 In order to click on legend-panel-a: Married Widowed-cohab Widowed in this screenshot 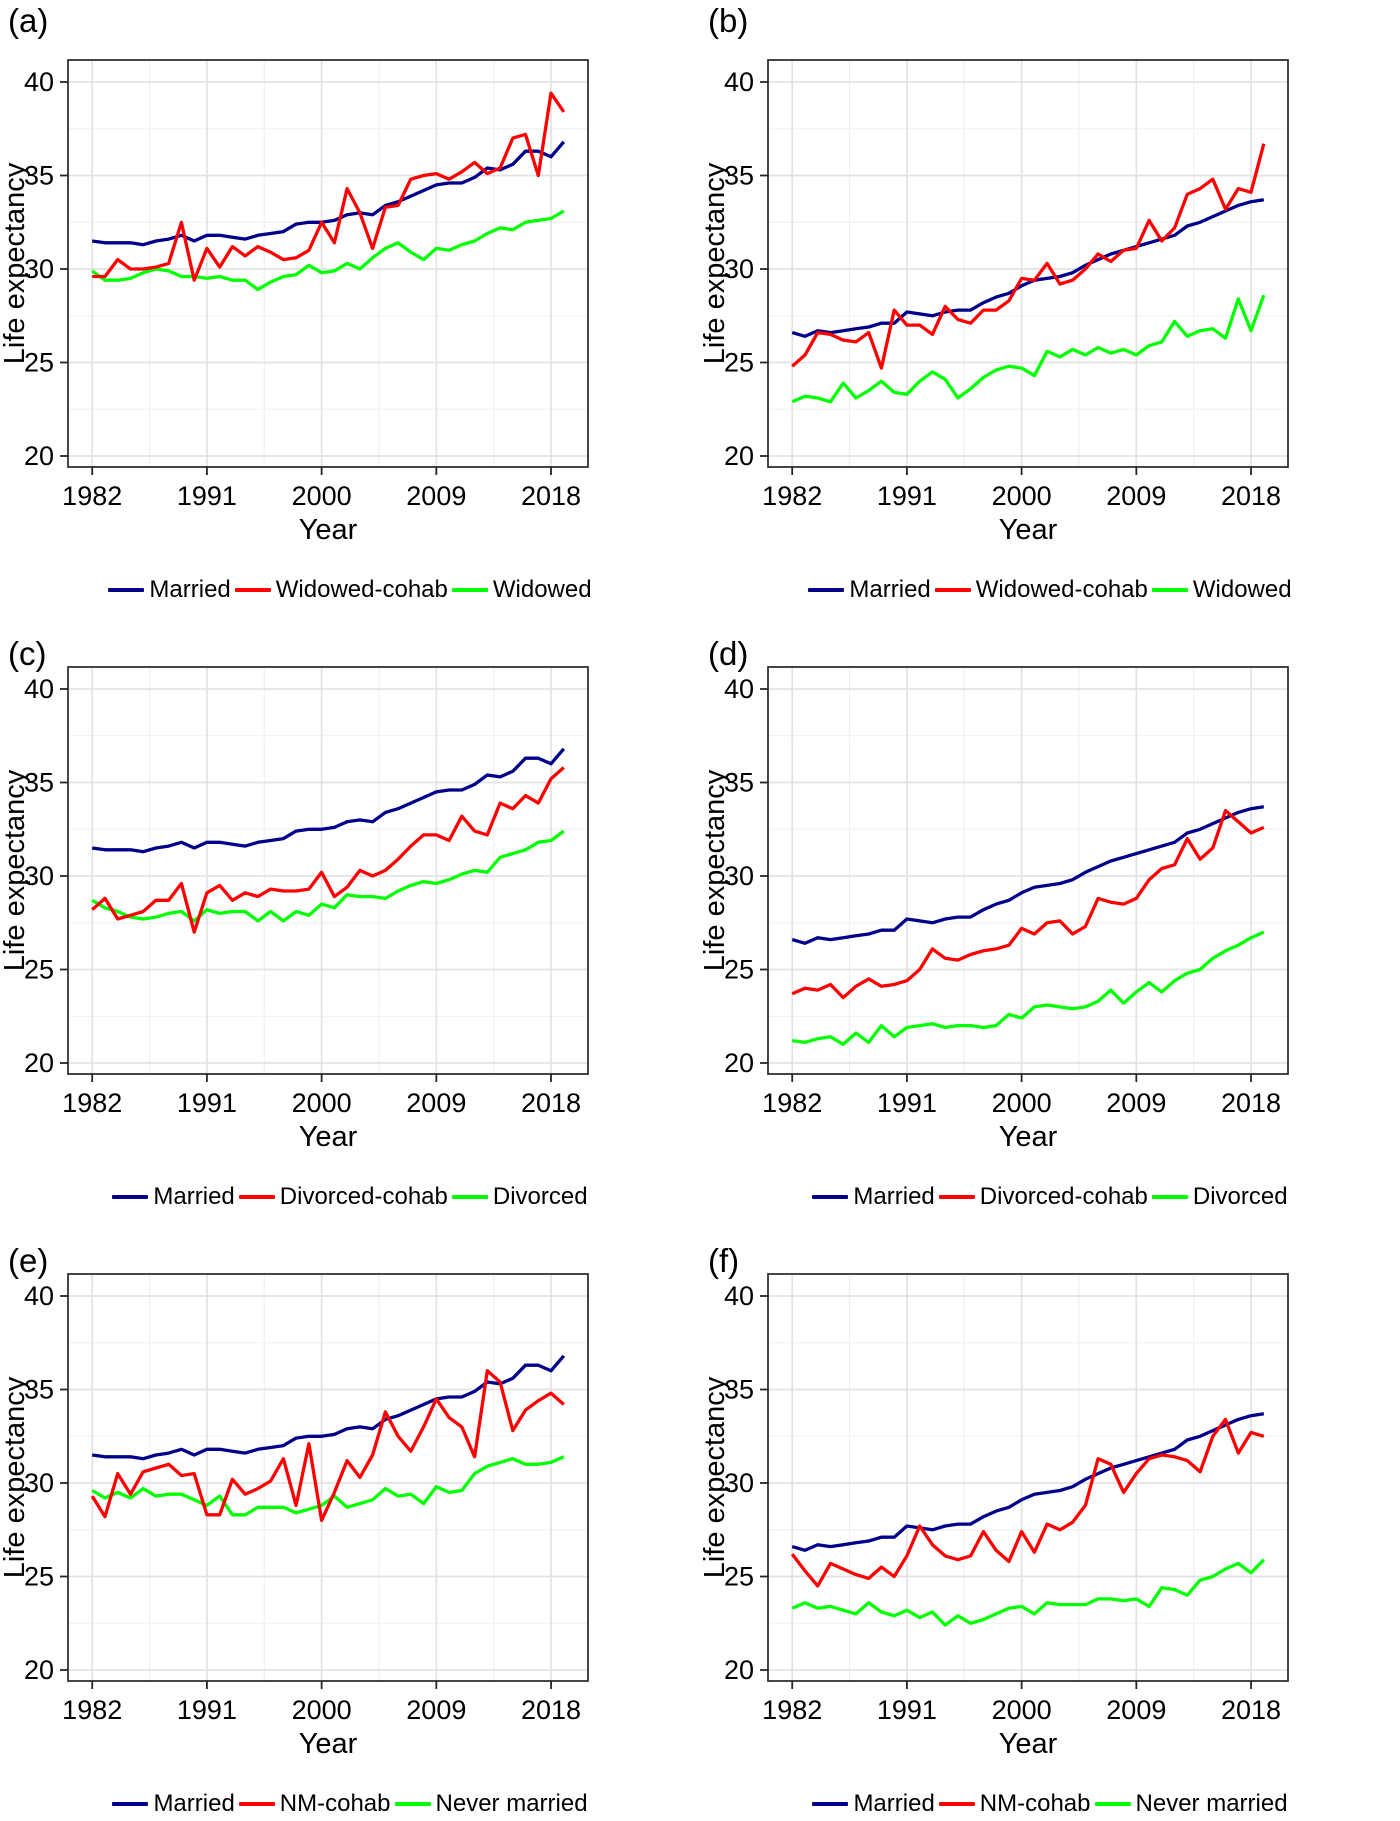, I will do `click(350, 590)`.